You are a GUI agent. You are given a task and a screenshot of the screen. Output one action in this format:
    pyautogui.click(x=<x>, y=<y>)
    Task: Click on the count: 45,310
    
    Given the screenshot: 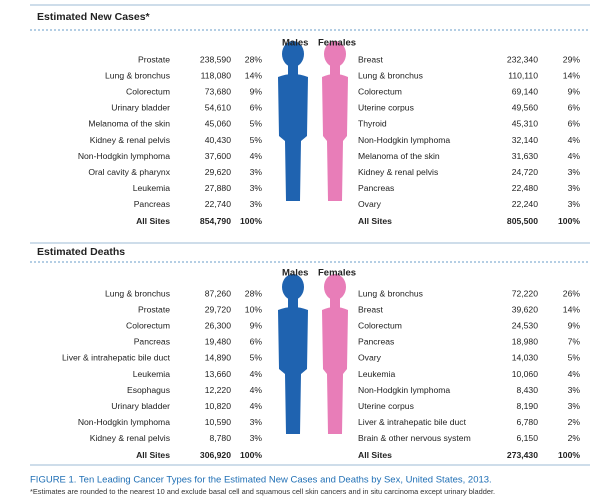 What is the action you would take?
    pyautogui.click(x=525, y=124)
    